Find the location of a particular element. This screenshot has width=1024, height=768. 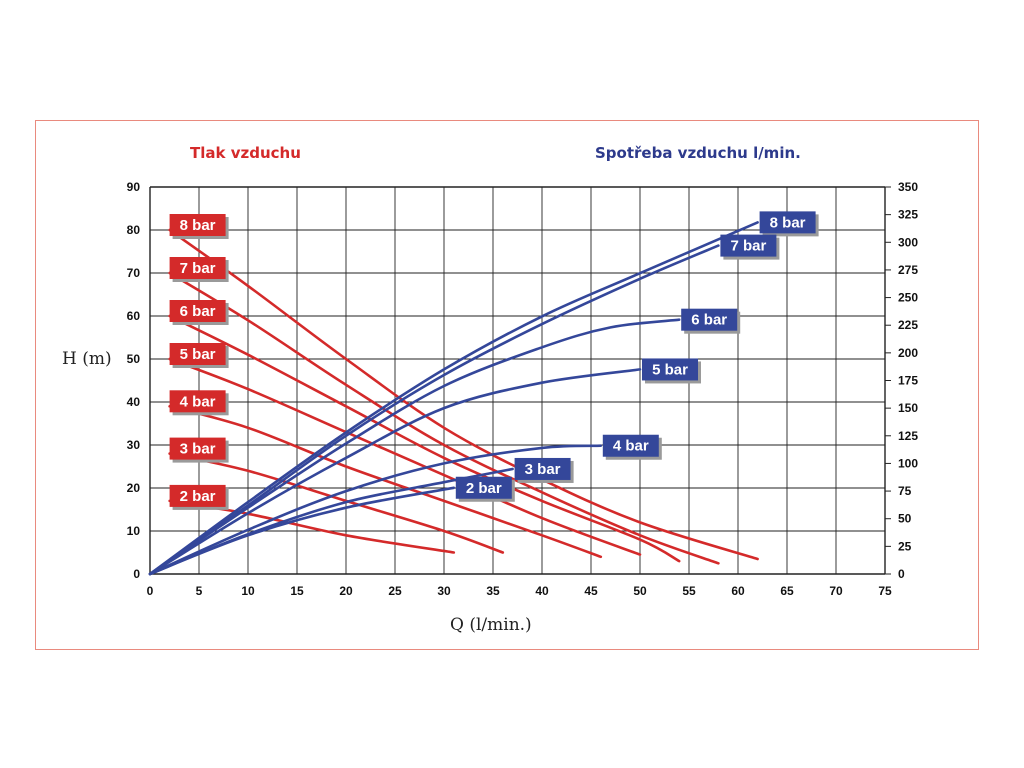

y-tick-label: 80 is located at coordinates (134, 230).